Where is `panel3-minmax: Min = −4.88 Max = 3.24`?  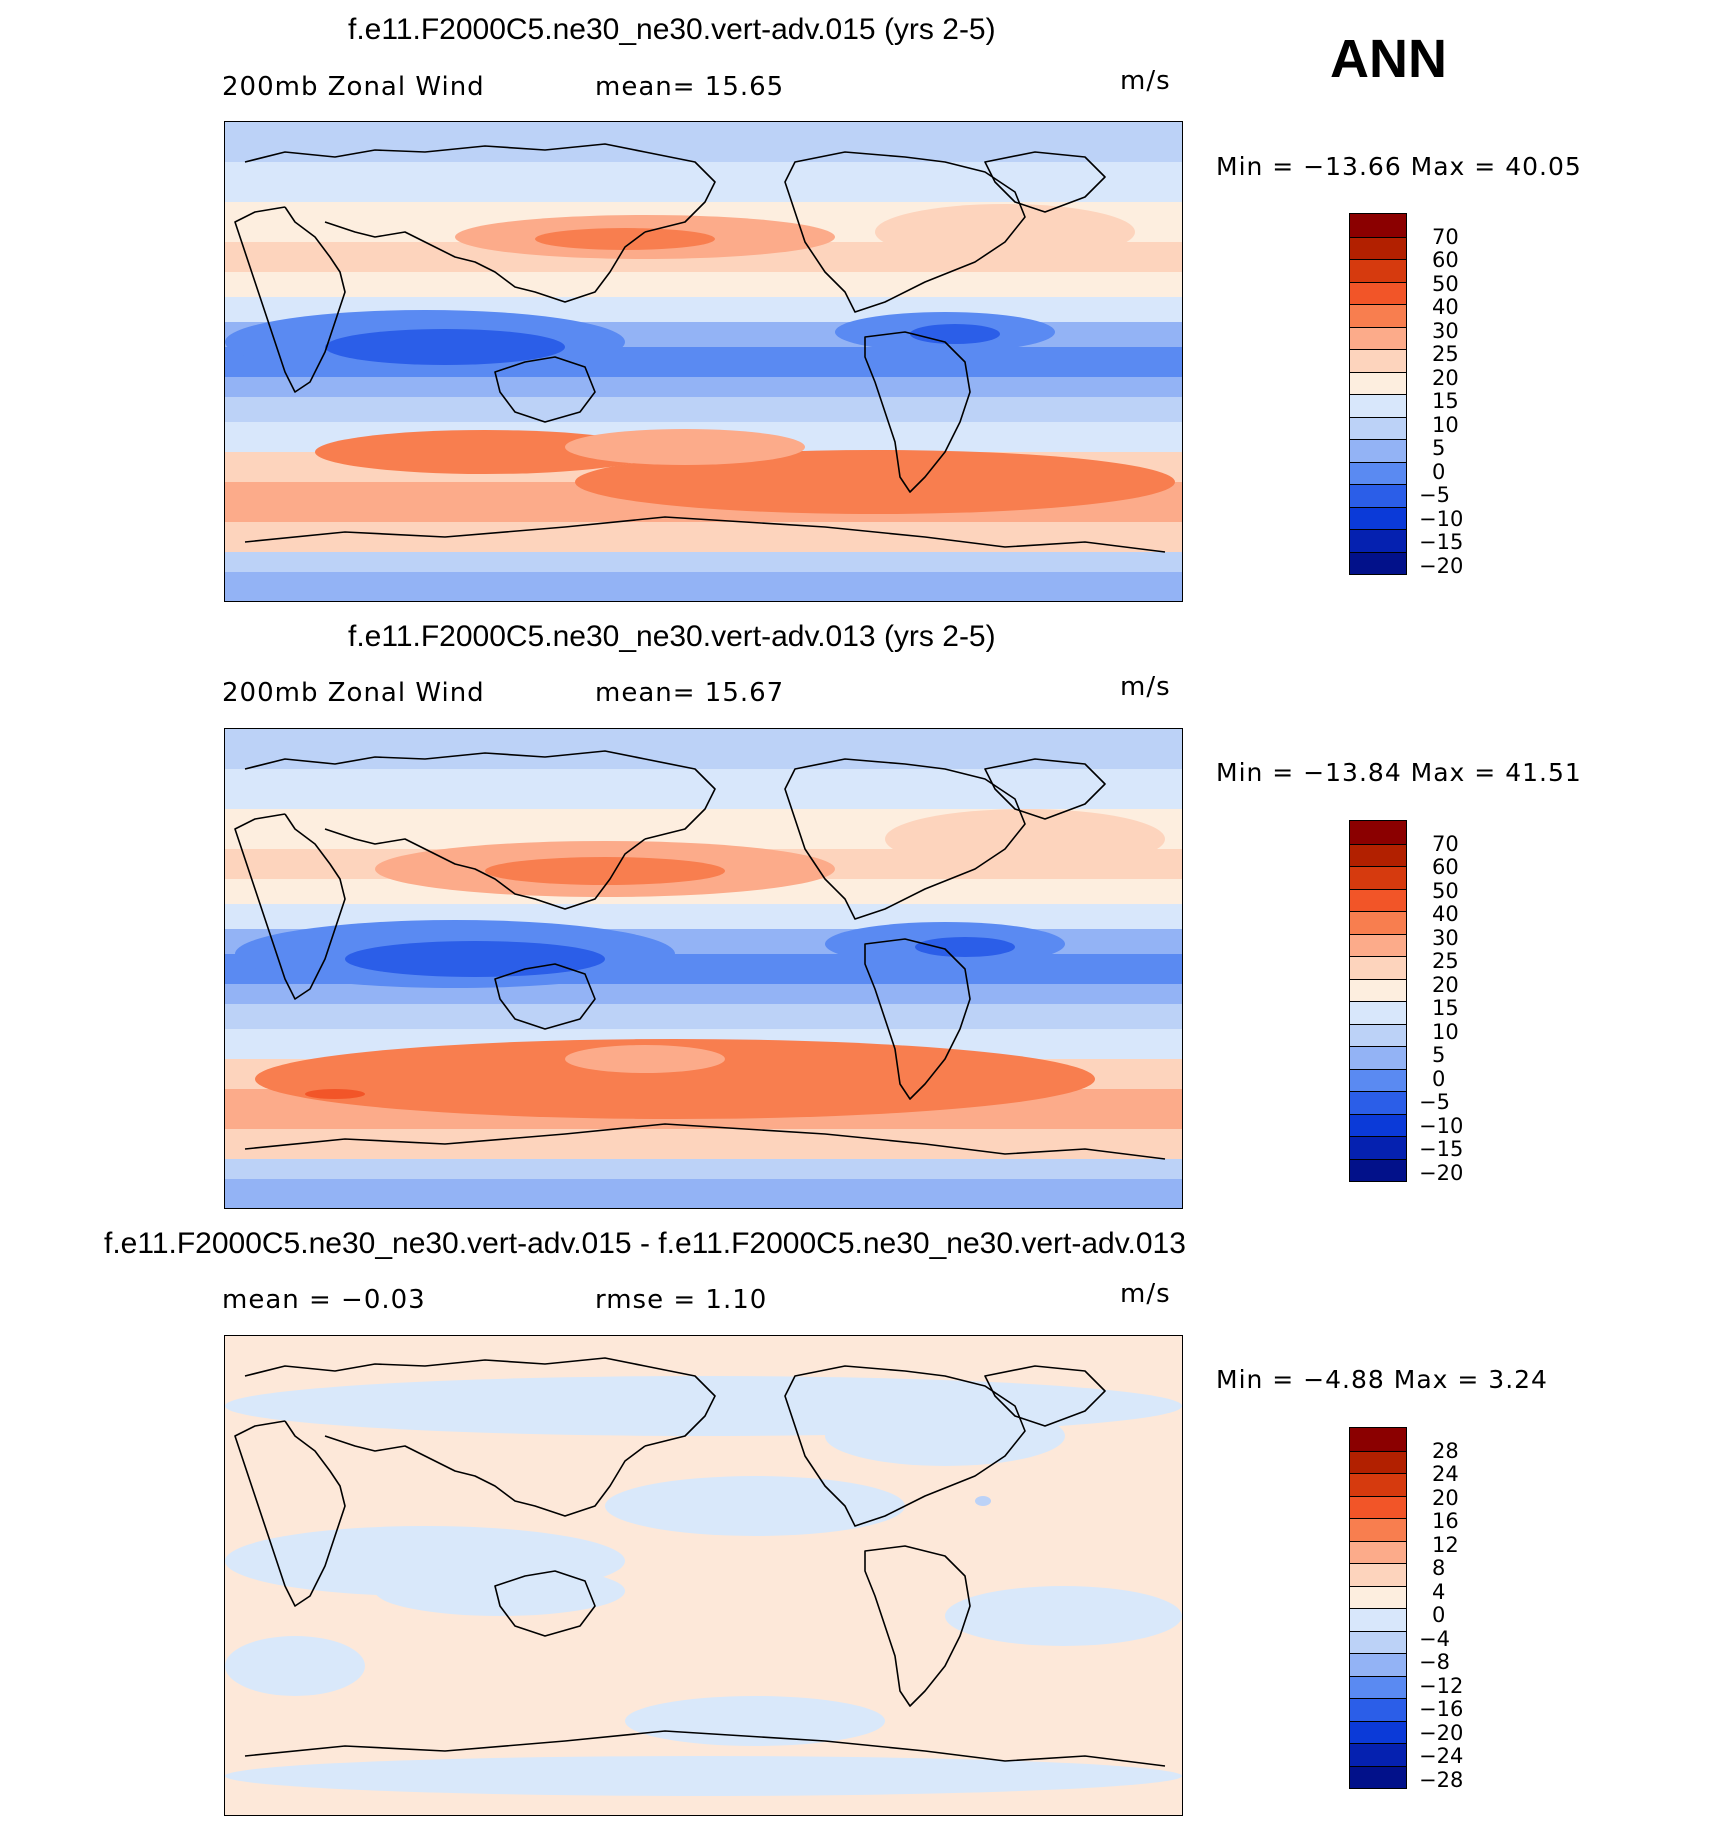
panel3-minmax: Min = −4.88 Max = 3.24 is located at coordinates (1382, 1379).